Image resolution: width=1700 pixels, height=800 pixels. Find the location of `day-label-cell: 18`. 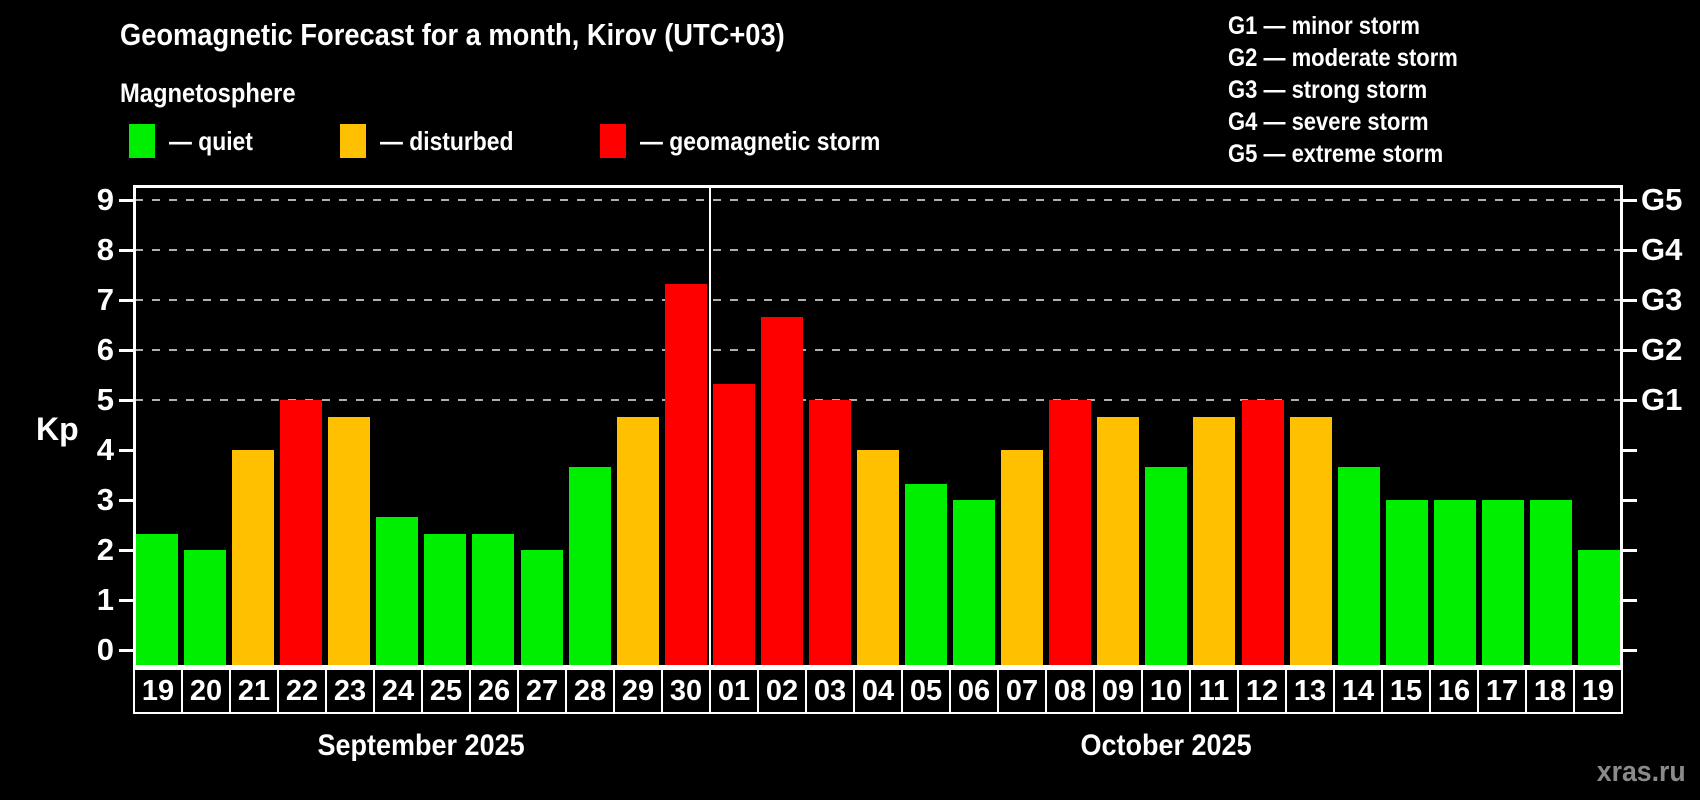

day-label-cell: 18 is located at coordinates (1550, 691).